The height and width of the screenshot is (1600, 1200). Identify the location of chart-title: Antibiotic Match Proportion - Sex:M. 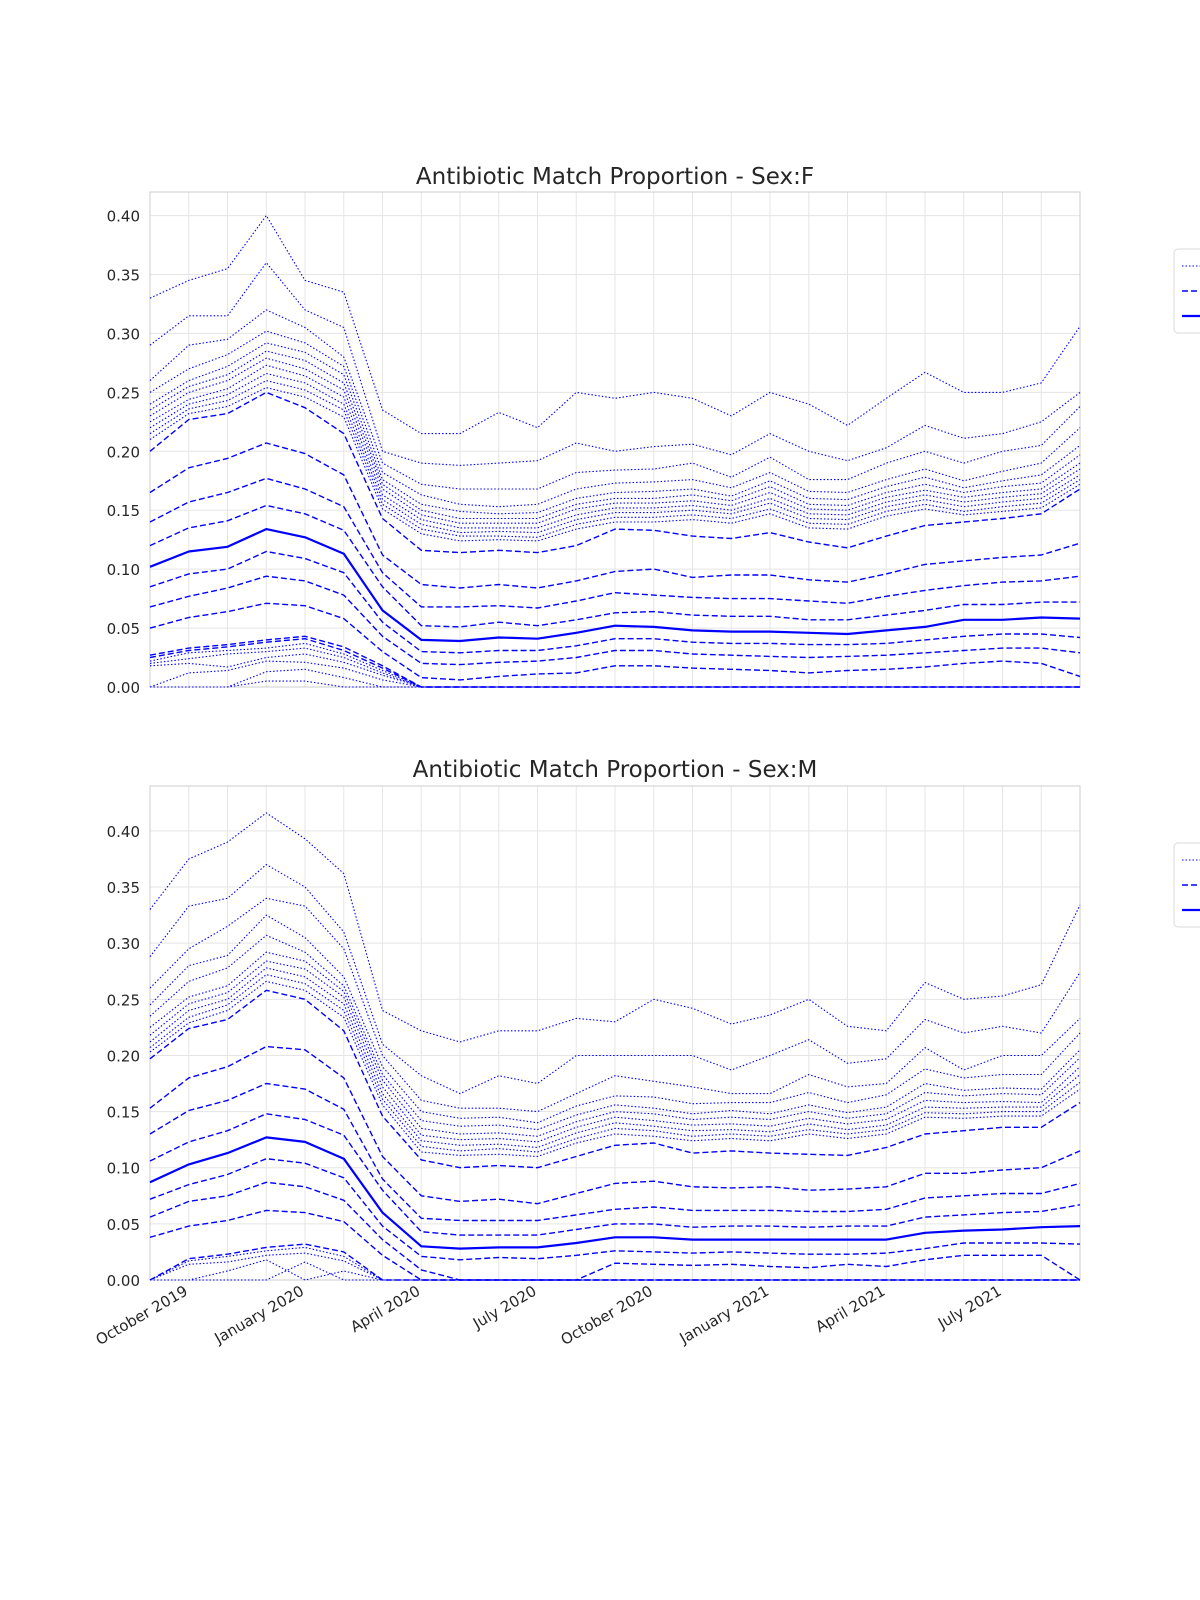
(615, 770).